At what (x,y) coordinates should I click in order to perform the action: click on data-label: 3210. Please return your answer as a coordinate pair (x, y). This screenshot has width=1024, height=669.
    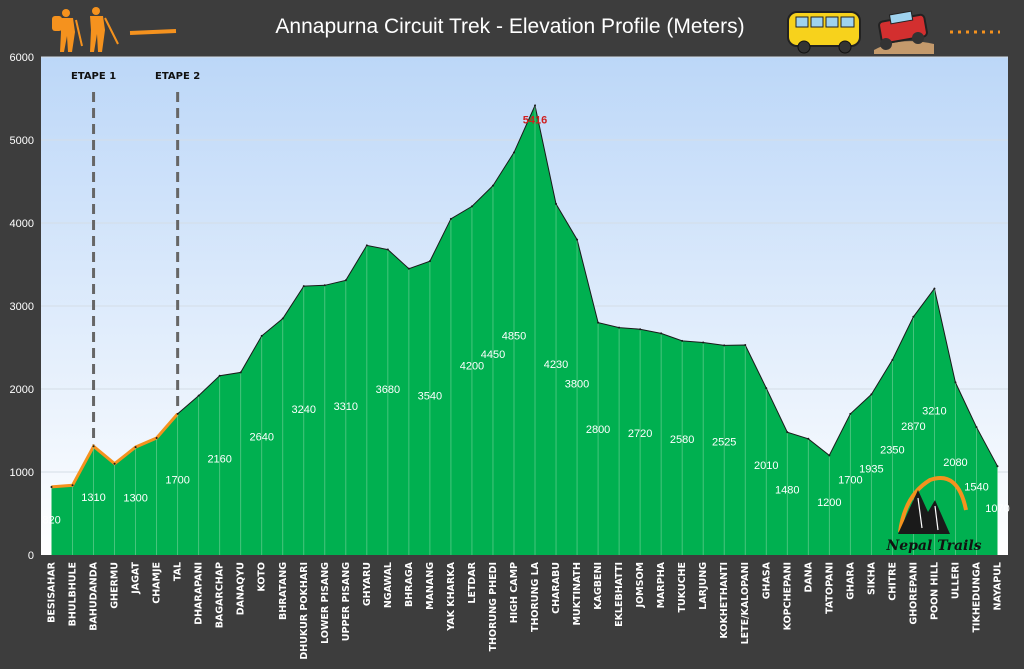
    Looking at the image, I should click on (934, 411).